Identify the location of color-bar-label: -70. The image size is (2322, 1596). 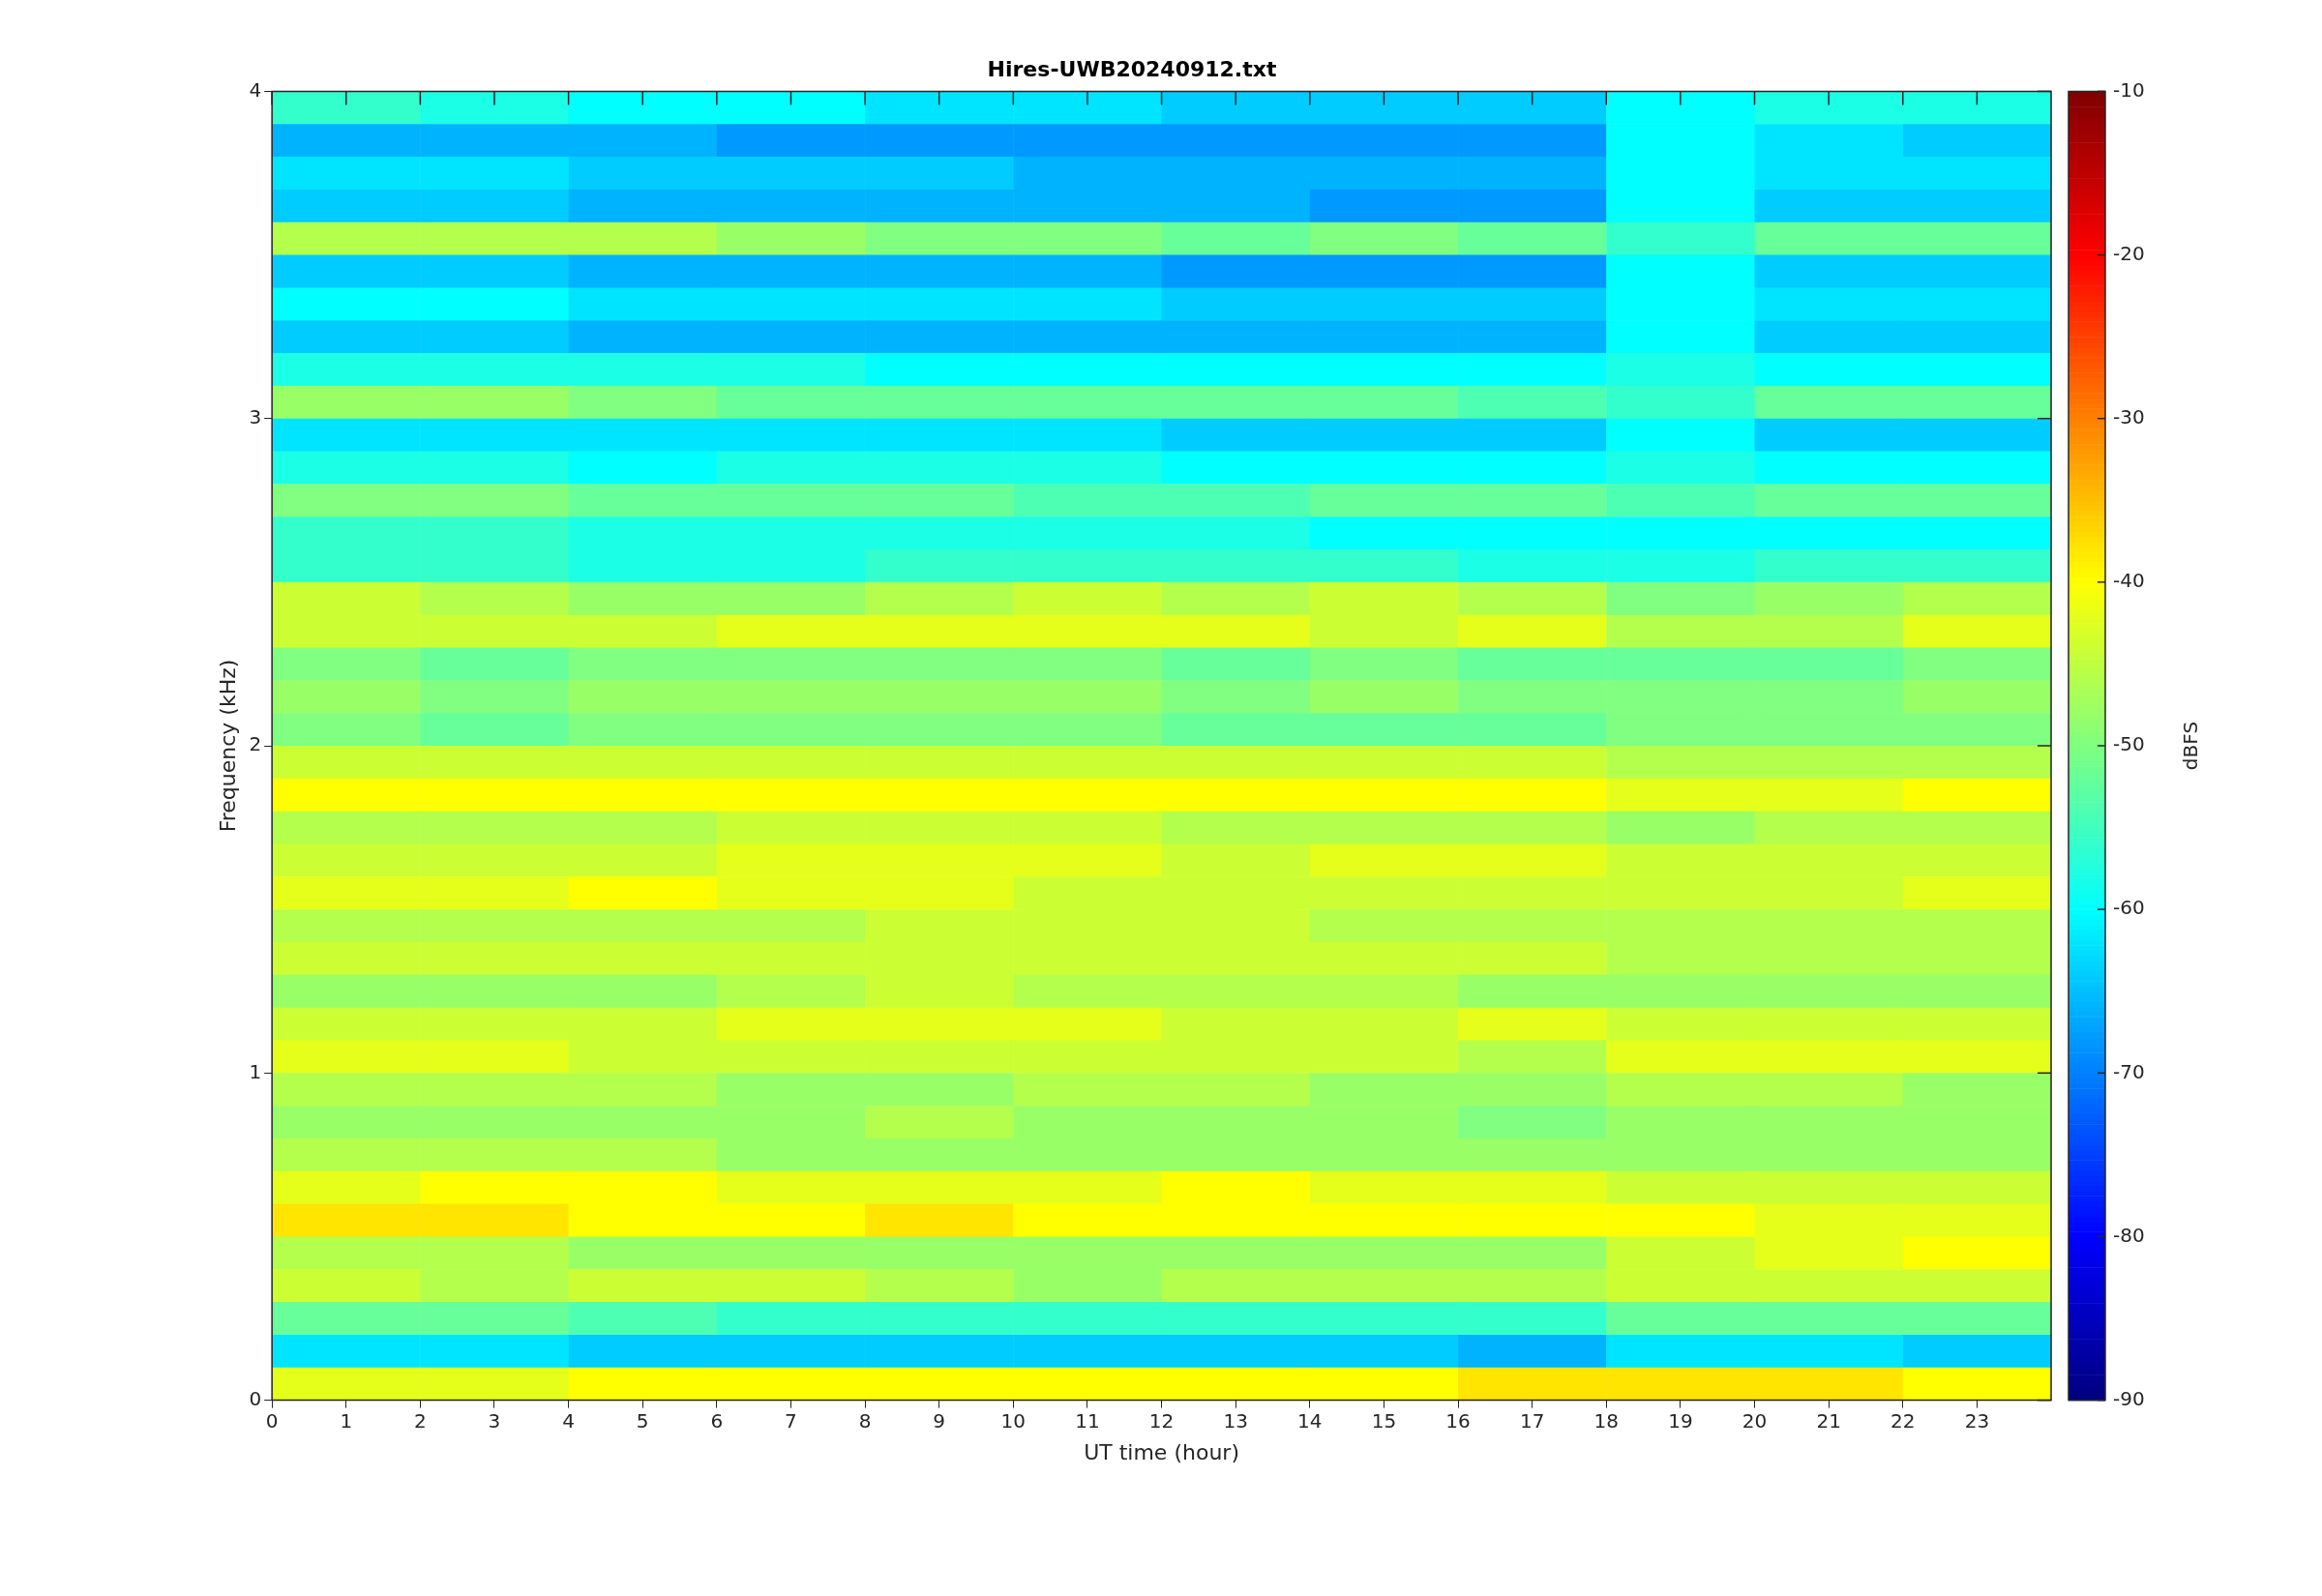
(2129, 1071).